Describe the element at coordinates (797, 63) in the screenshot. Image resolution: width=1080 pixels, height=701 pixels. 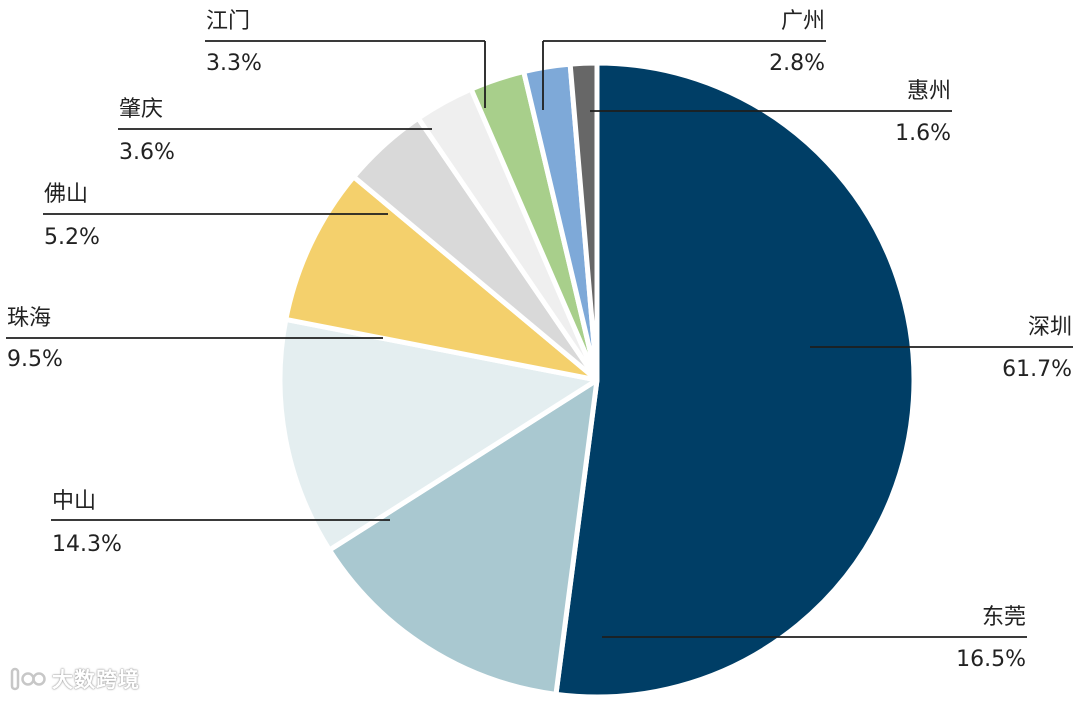
I see `slice-label-value-7: 2.8%` at that location.